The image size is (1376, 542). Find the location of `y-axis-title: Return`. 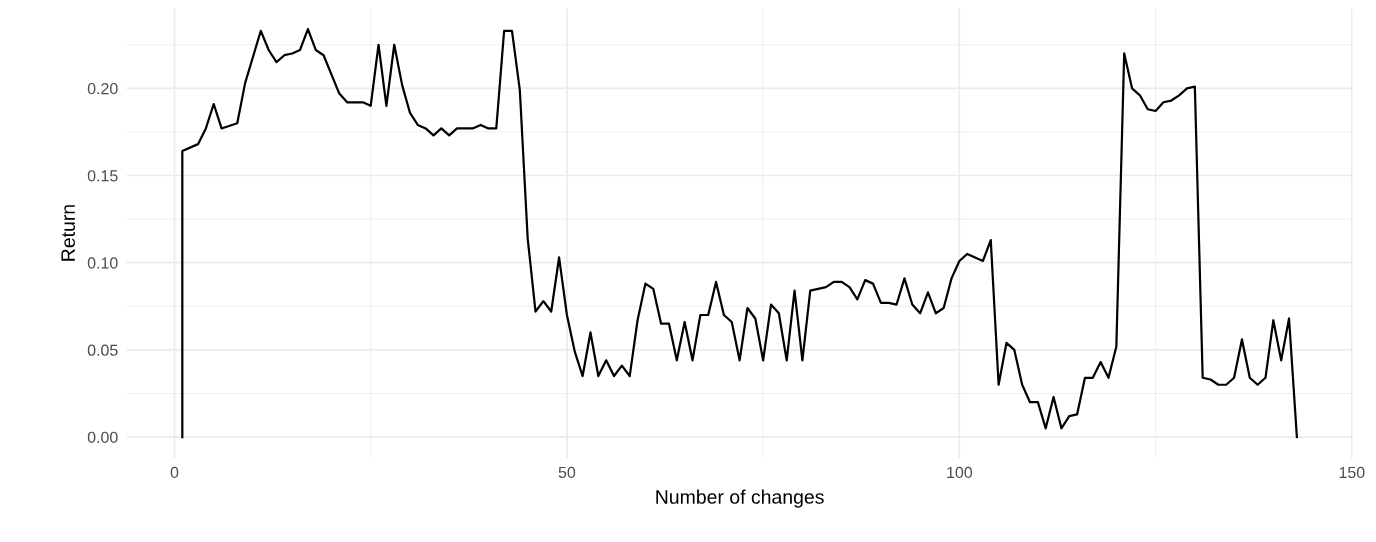

y-axis-title: Return is located at coordinates (68, 233).